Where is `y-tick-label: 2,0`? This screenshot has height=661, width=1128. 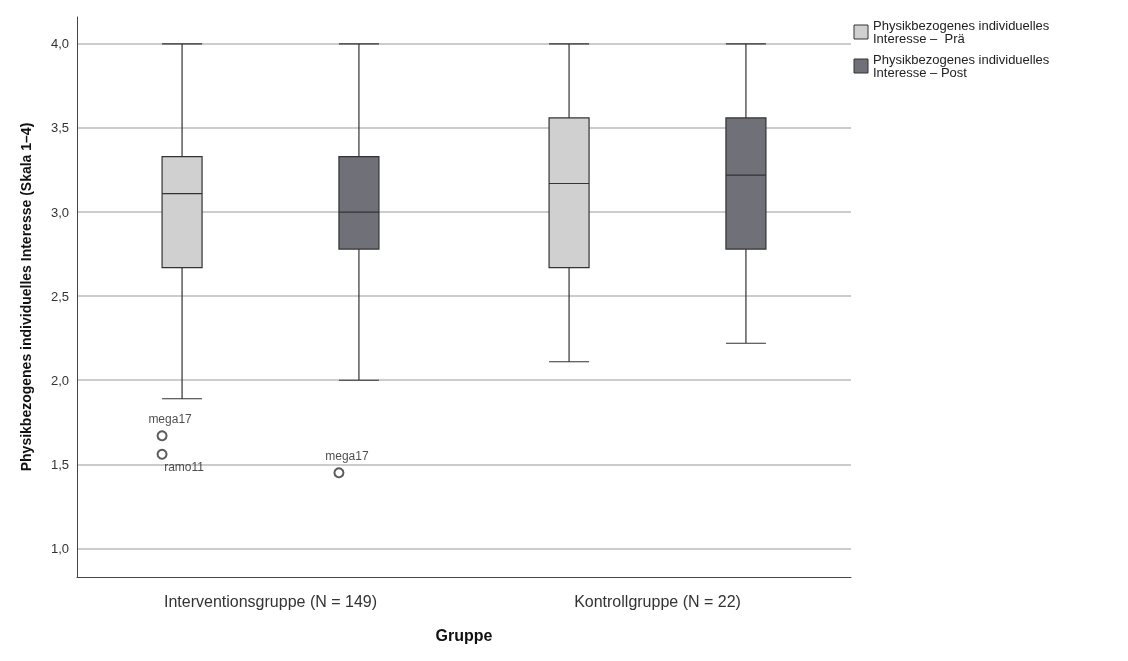 y-tick-label: 2,0 is located at coordinates (59, 380).